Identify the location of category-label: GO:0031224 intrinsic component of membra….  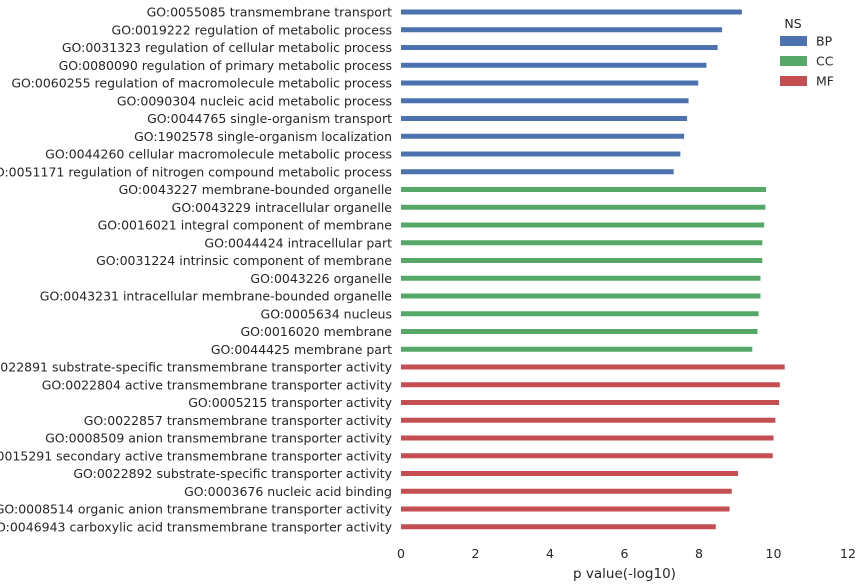
(244, 260).